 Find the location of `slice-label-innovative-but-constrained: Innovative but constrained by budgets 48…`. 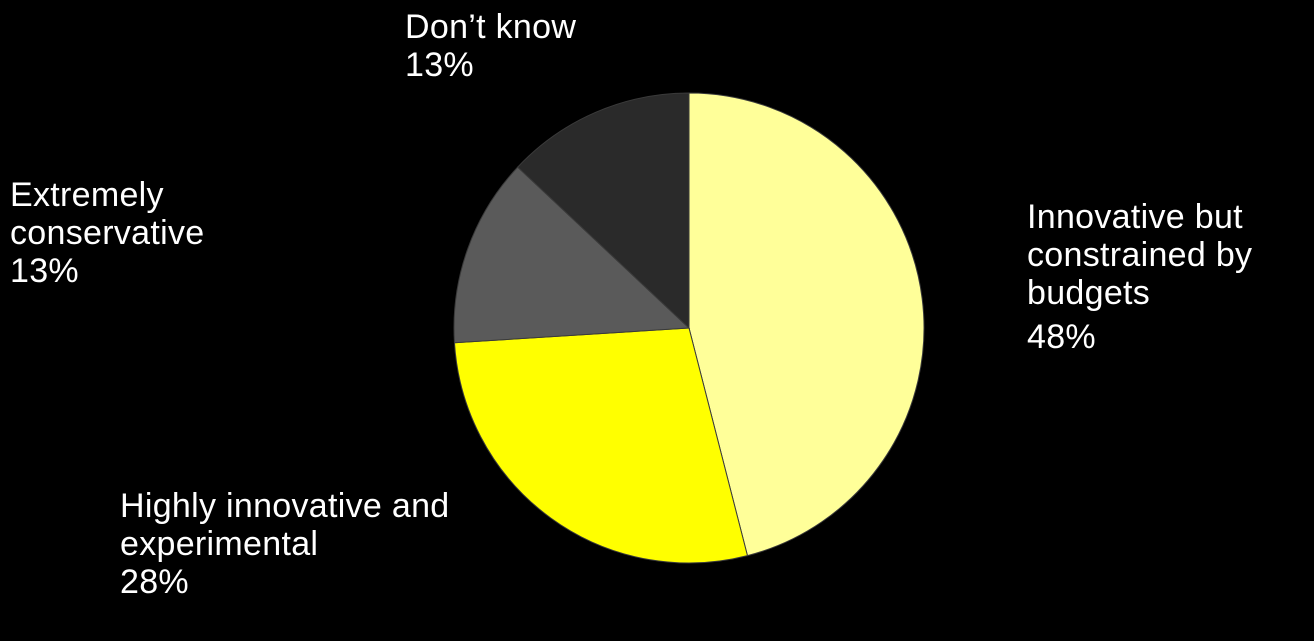

slice-label-innovative-but-constrained: Innovative but constrained by budgets 48… is located at coordinates (1139, 277).